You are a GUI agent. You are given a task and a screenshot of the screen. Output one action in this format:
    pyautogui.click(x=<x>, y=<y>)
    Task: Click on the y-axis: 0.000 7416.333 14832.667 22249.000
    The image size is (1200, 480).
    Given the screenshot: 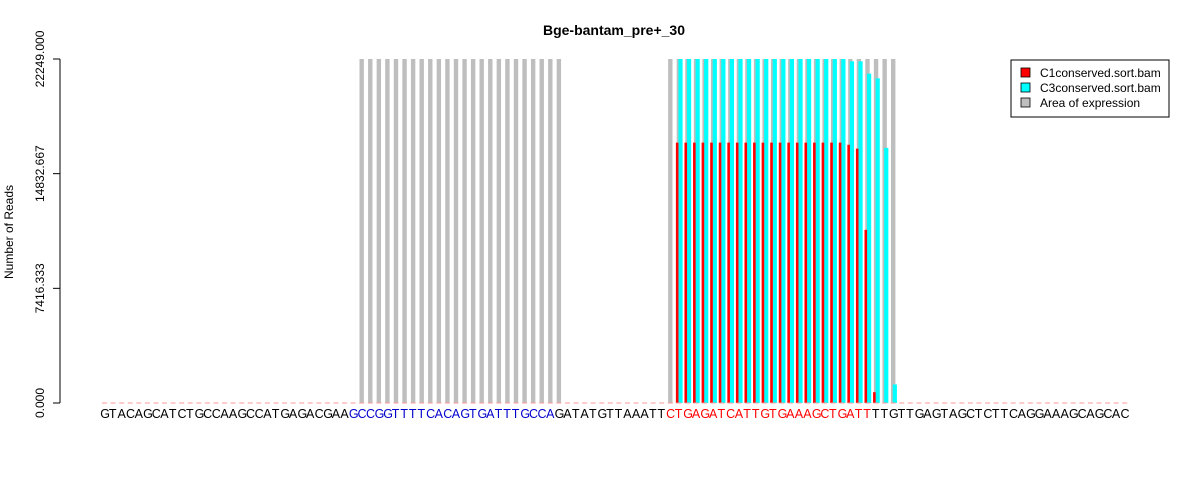 What is the action you would take?
    pyautogui.click(x=47, y=224)
    